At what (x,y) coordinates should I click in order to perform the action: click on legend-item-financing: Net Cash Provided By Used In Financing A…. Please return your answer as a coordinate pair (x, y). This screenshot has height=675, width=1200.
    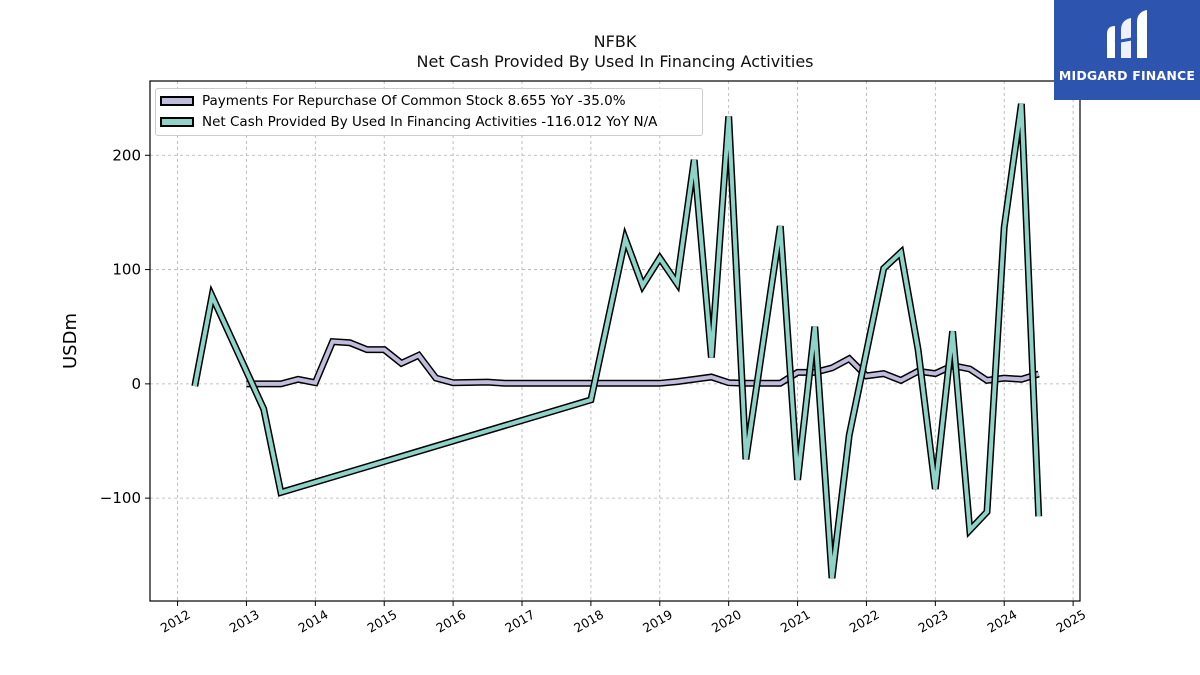
    Looking at the image, I should click on (408, 122).